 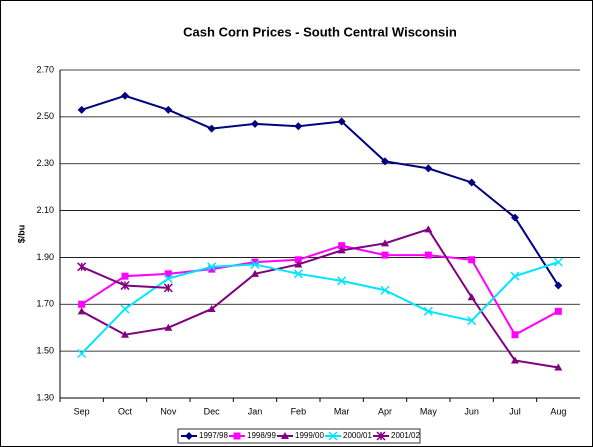 What do you see at coordinates (45, 163) in the screenshot?
I see `y-tick-label: 2.30` at bounding box center [45, 163].